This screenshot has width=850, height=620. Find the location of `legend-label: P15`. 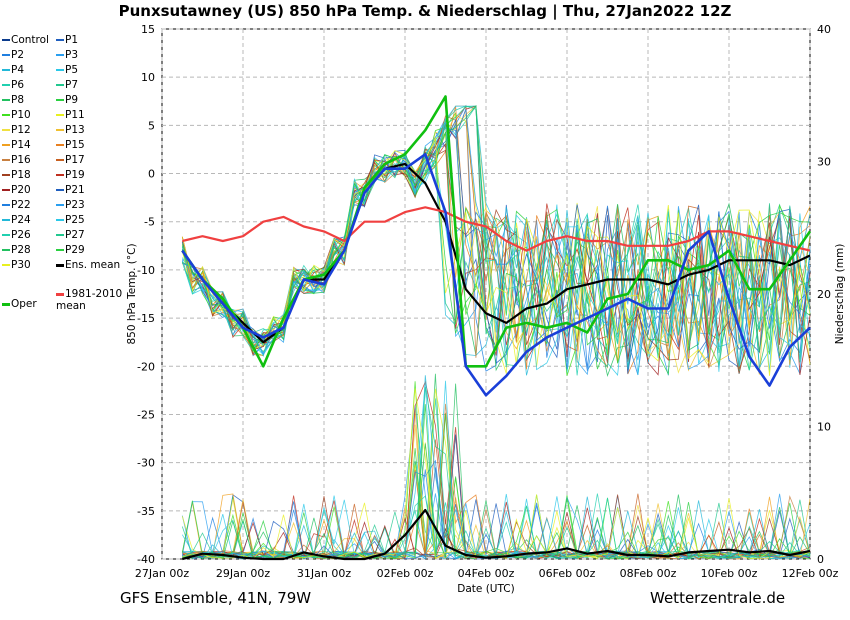

legend-label: P15 is located at coordinates (75, 145).